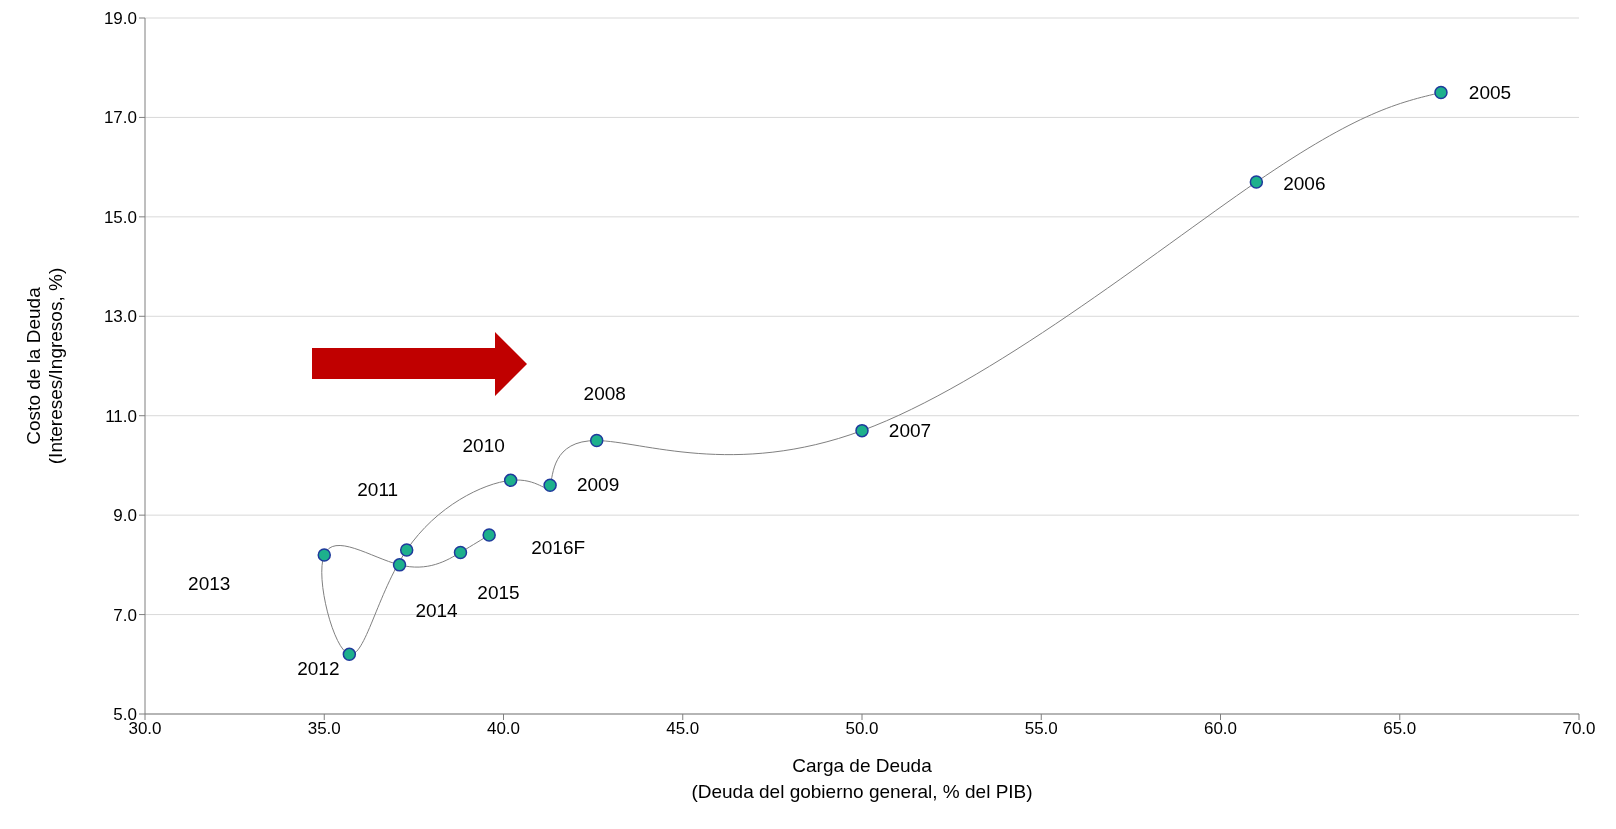  I want to click on annotation: 2010, so click(483, 446).